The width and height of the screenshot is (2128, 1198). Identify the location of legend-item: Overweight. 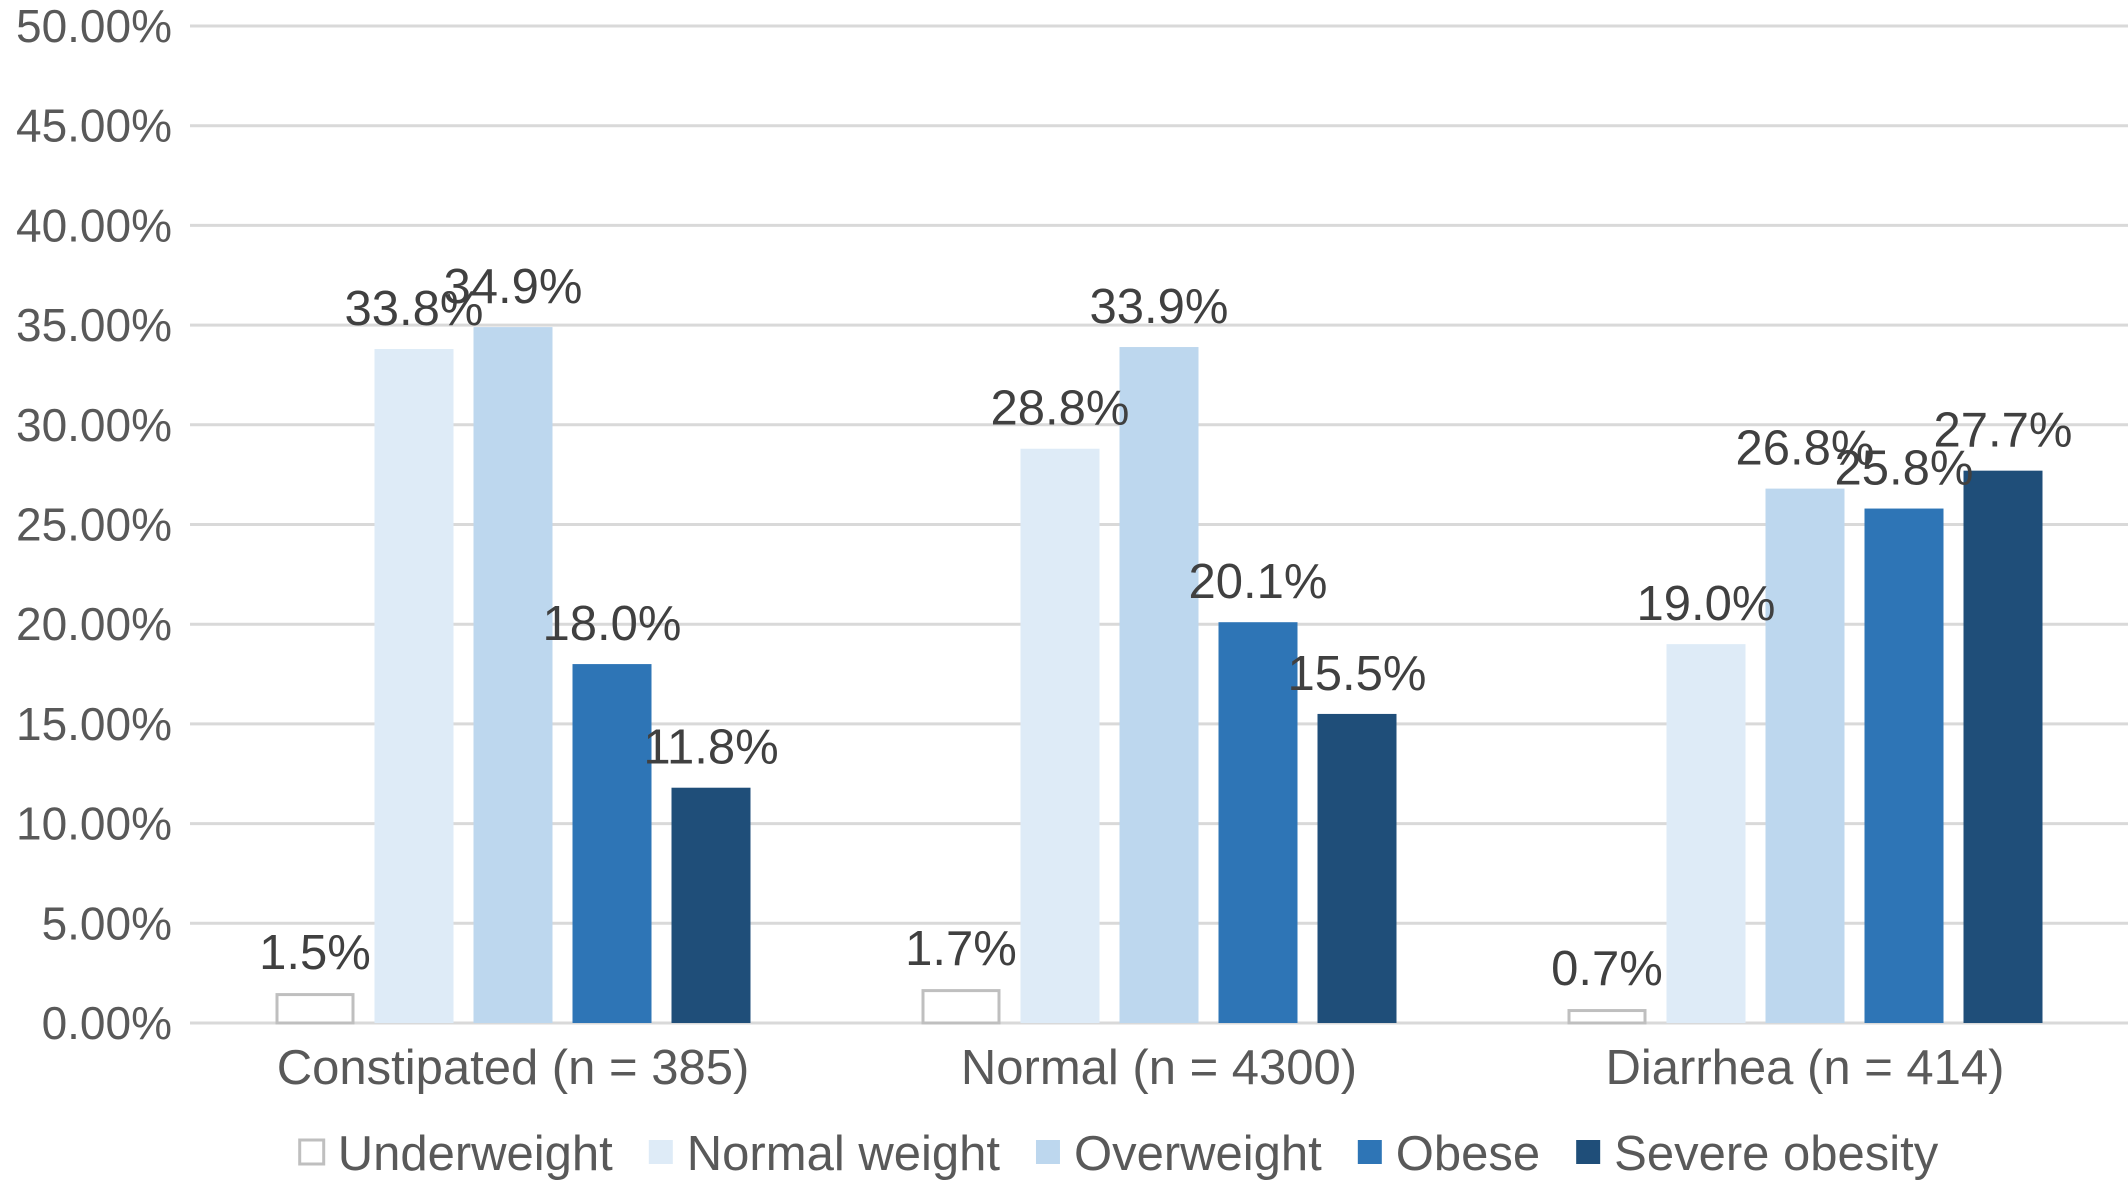
(1178, 1154).